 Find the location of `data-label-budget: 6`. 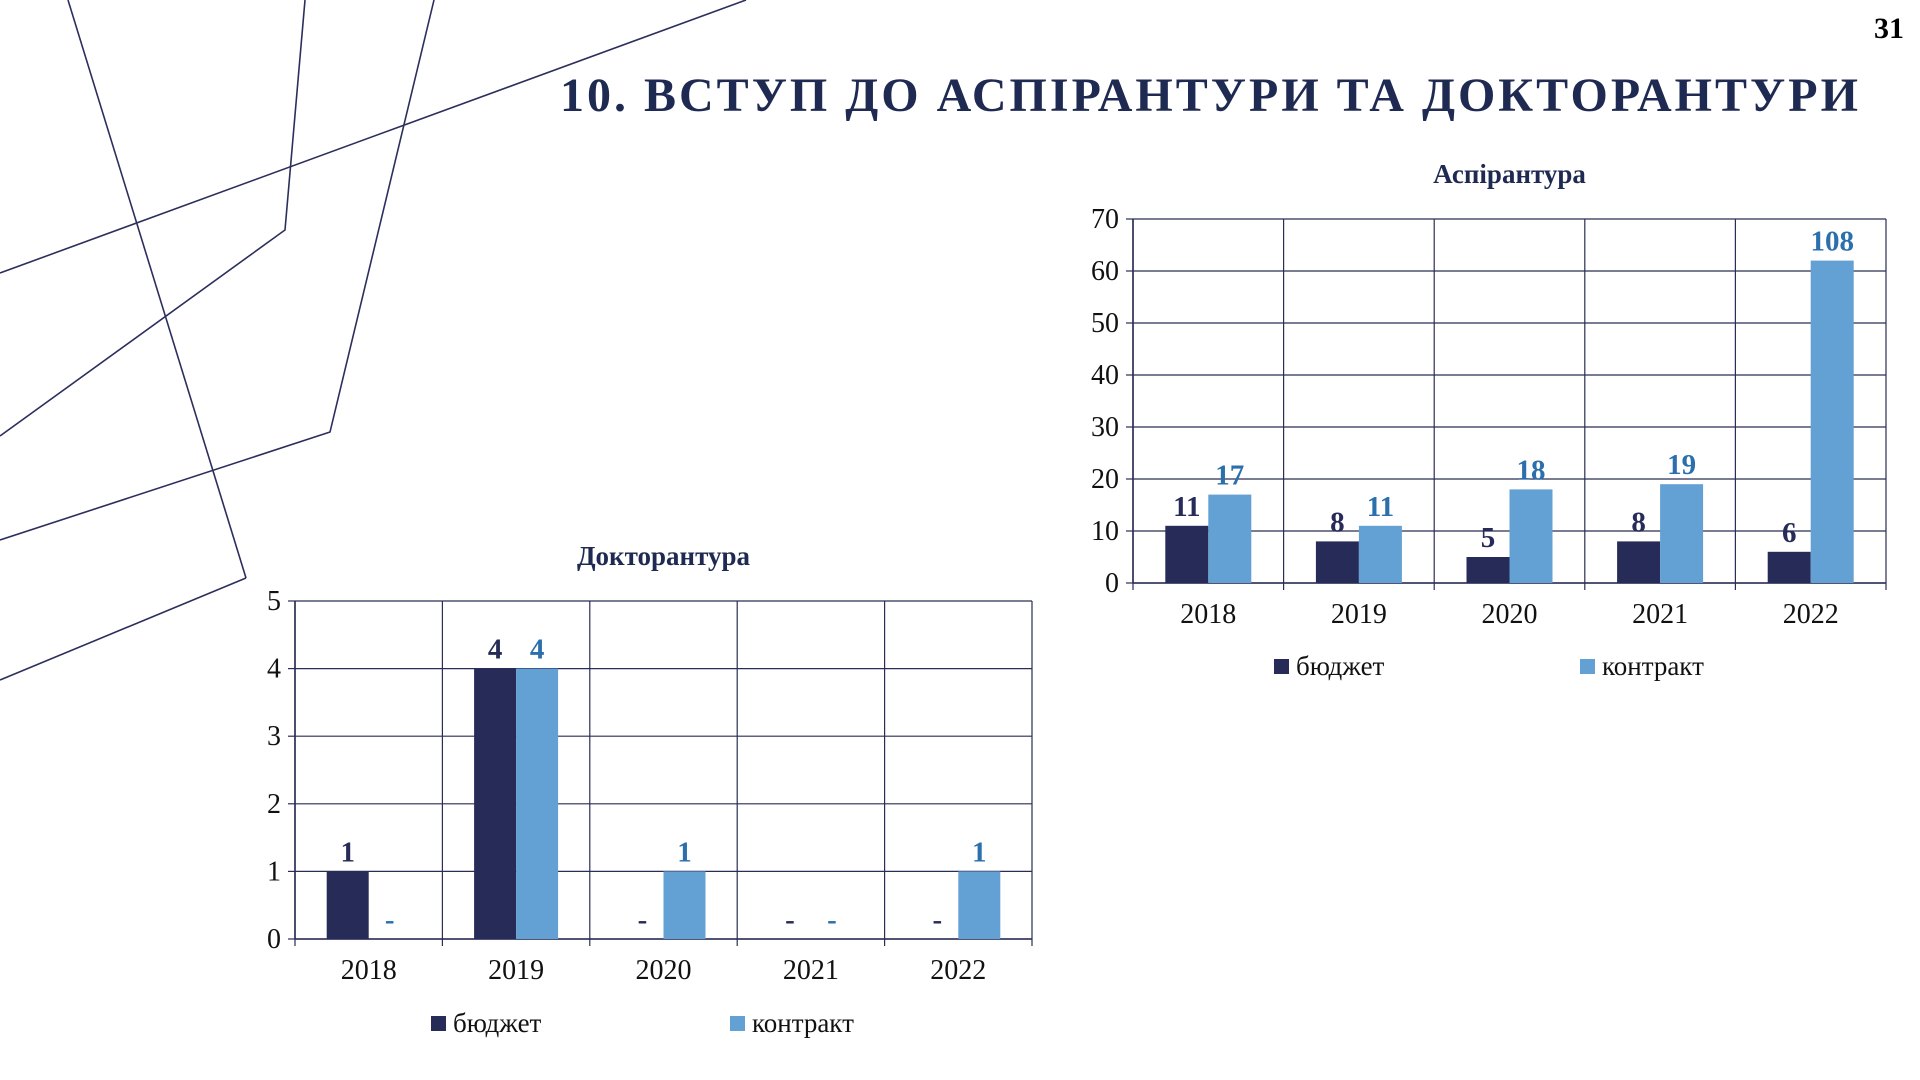

data-label-budget: 6 is located at coordinates (1789, 533).